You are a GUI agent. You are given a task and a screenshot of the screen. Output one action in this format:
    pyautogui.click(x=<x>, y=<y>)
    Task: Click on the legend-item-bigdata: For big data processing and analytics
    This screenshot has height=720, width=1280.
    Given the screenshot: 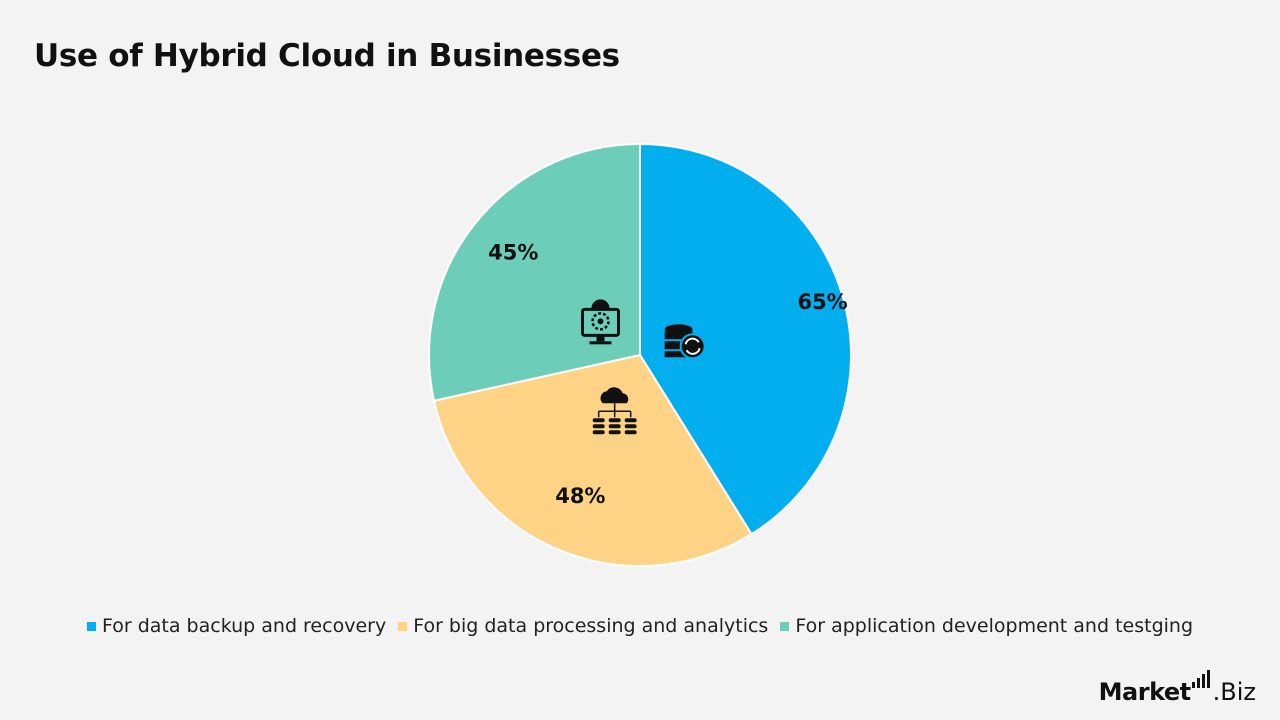 What is the action you would take?
    pyautogui.click(x=583, y=626)
    